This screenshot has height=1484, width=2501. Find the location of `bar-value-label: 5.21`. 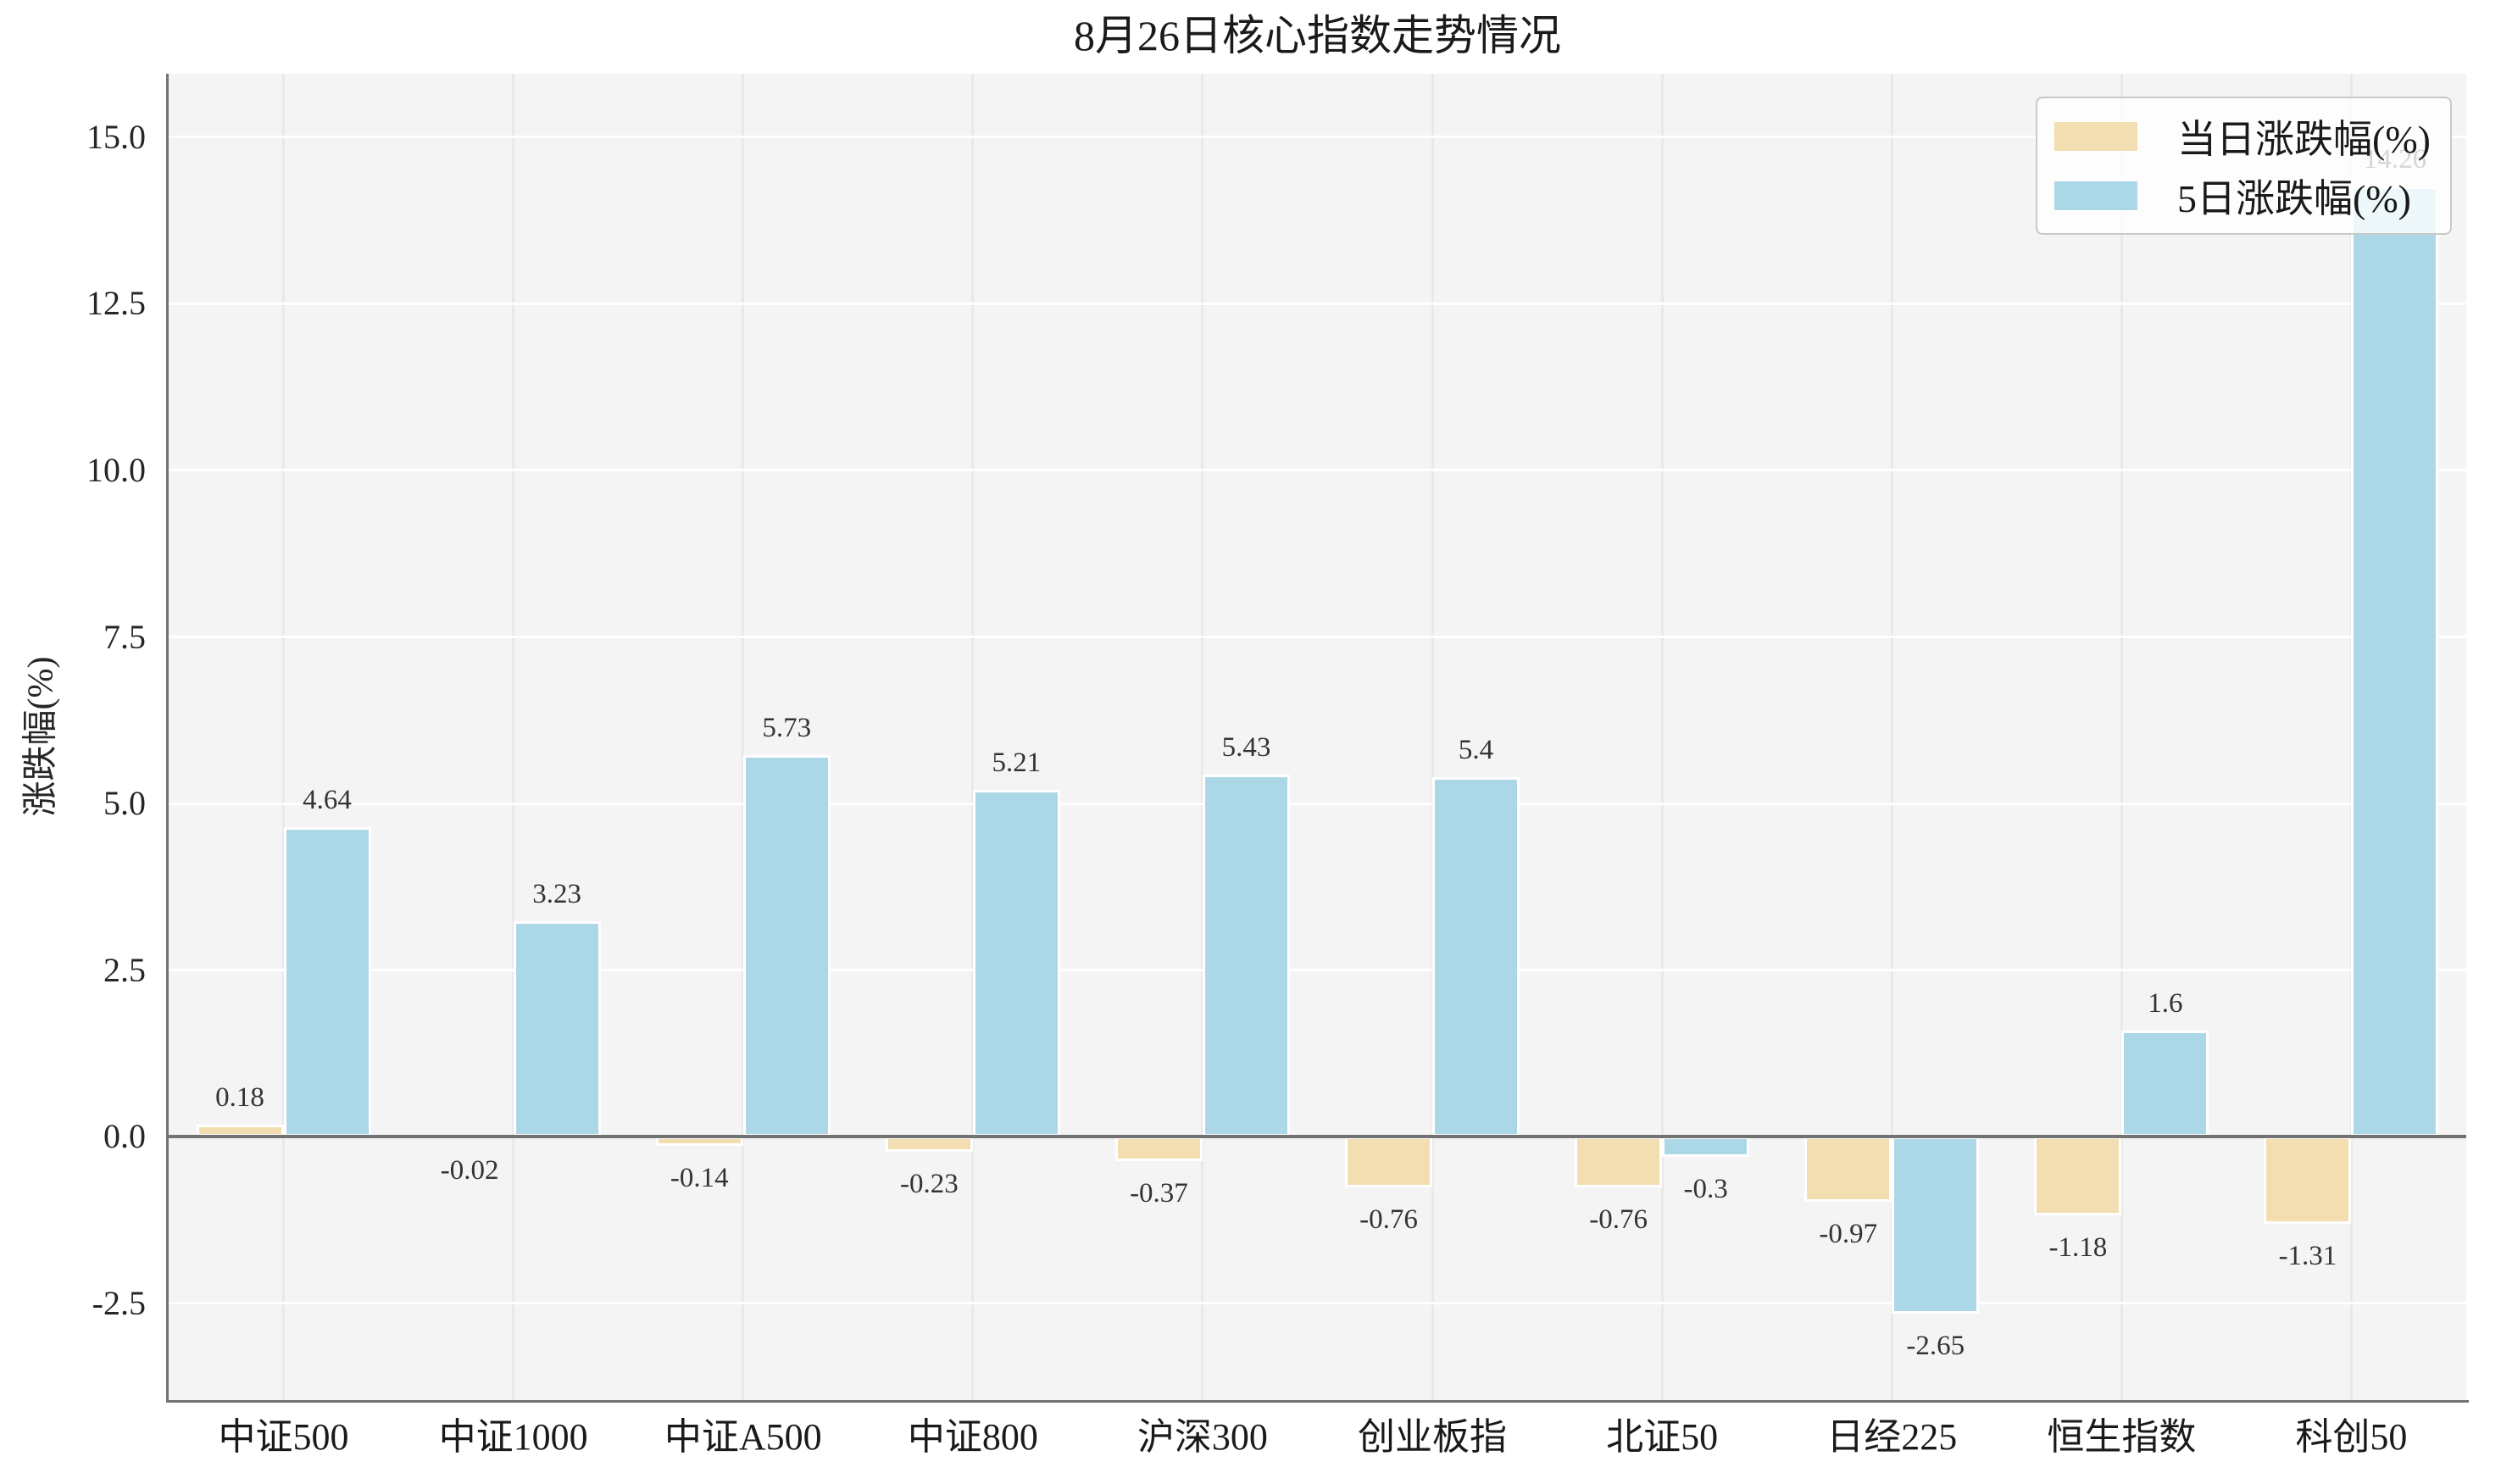

bar-value-label: 5.21 is located at coordinates (1017, 763).